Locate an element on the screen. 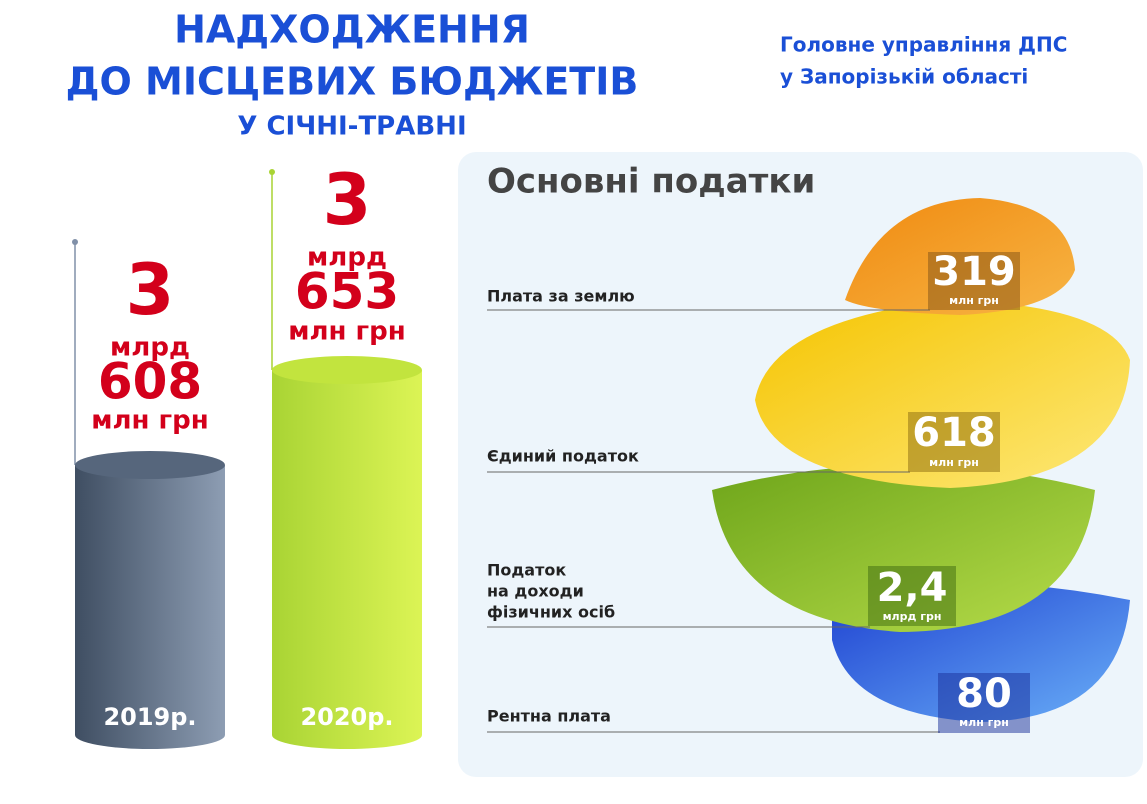 Image resolution: width=1147 pixels, height=804 pixels. tax-value: 319 is located at coordinates (974, 272).